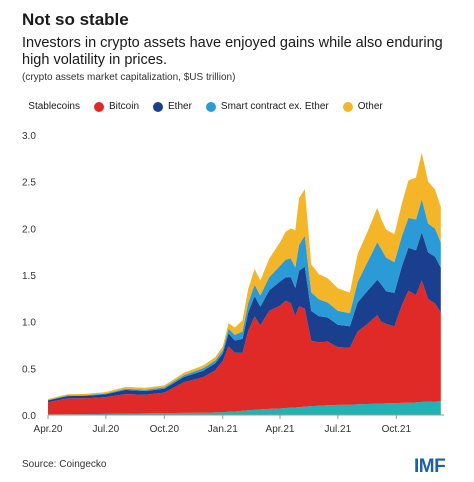 Image resolution: width=474 pixels, height=482 pixels. I want to click on y-tick-label: 3.0, so click(29, 136).